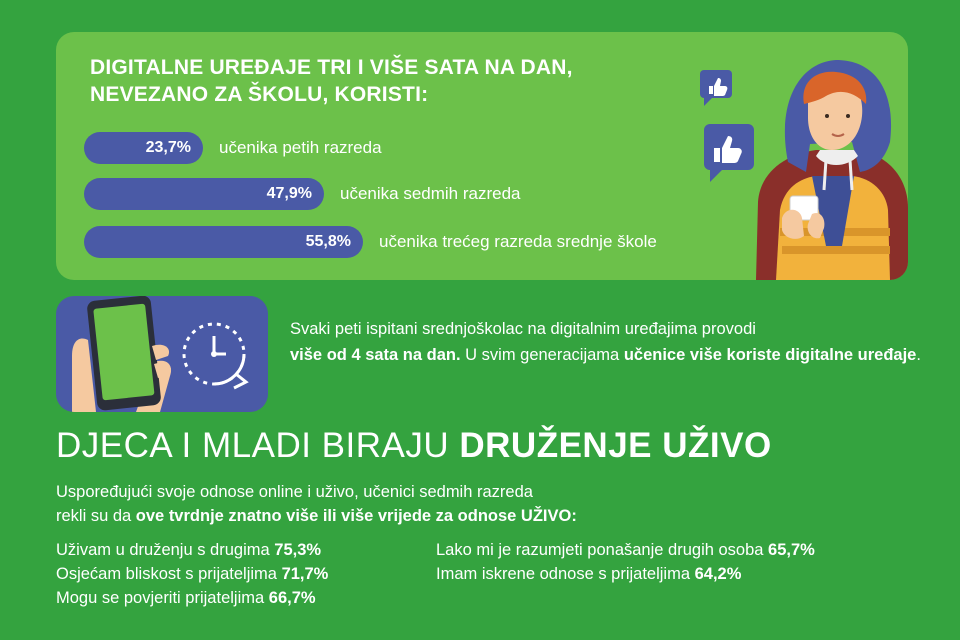 This screenshot has width=960, height=640. I want to click on stat-text: Osjećam bliskost s prijateljima, so click(169, 574).